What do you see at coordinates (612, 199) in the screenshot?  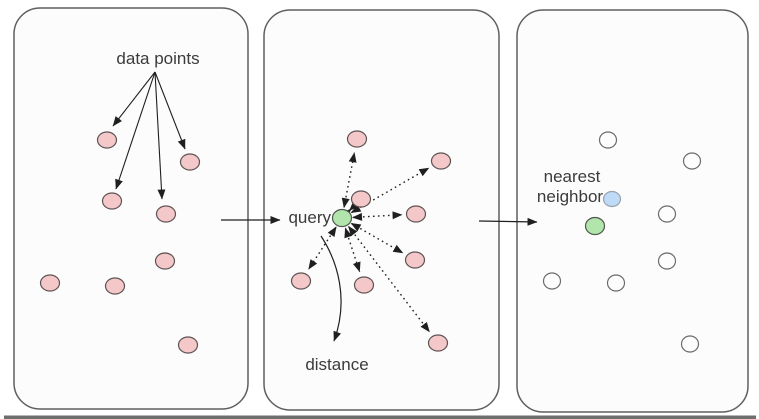 I see `nearest-neighbor-point` at bounding box center [612, 199].